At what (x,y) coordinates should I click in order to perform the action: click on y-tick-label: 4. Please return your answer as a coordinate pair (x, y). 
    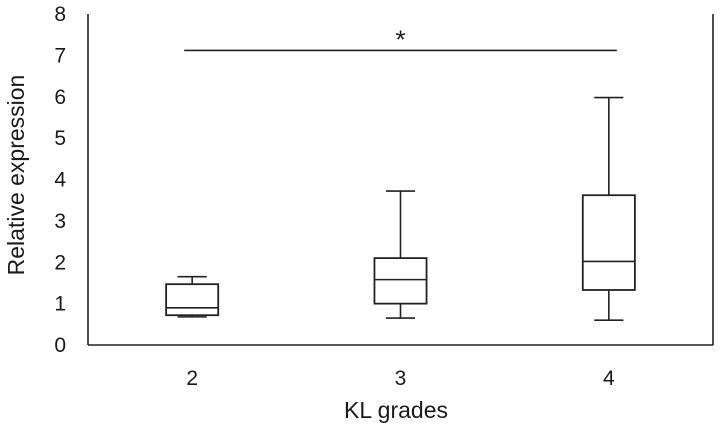
    Looking at the image, I should click on (60, 180).